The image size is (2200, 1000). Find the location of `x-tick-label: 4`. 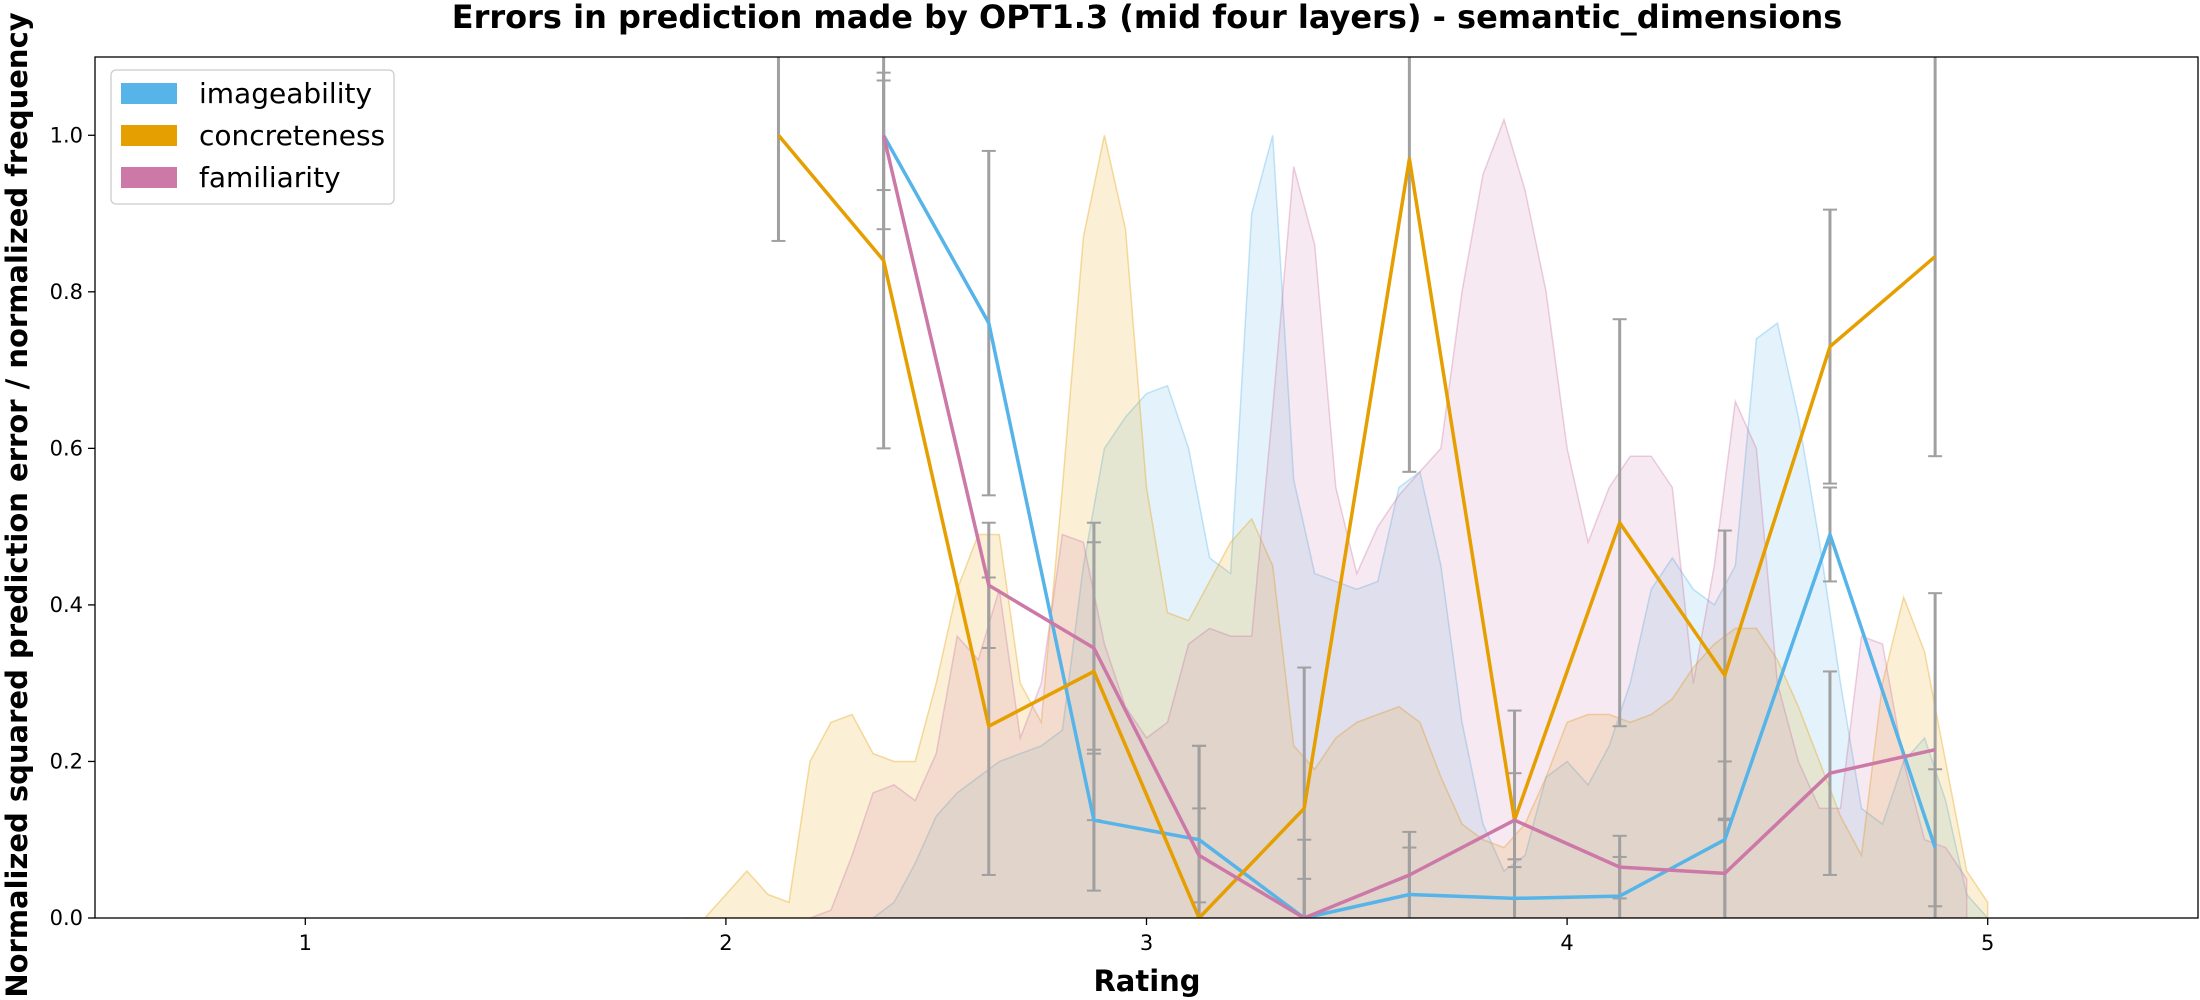

x-tick-label: 4 is located at coordinates (1566, 943).